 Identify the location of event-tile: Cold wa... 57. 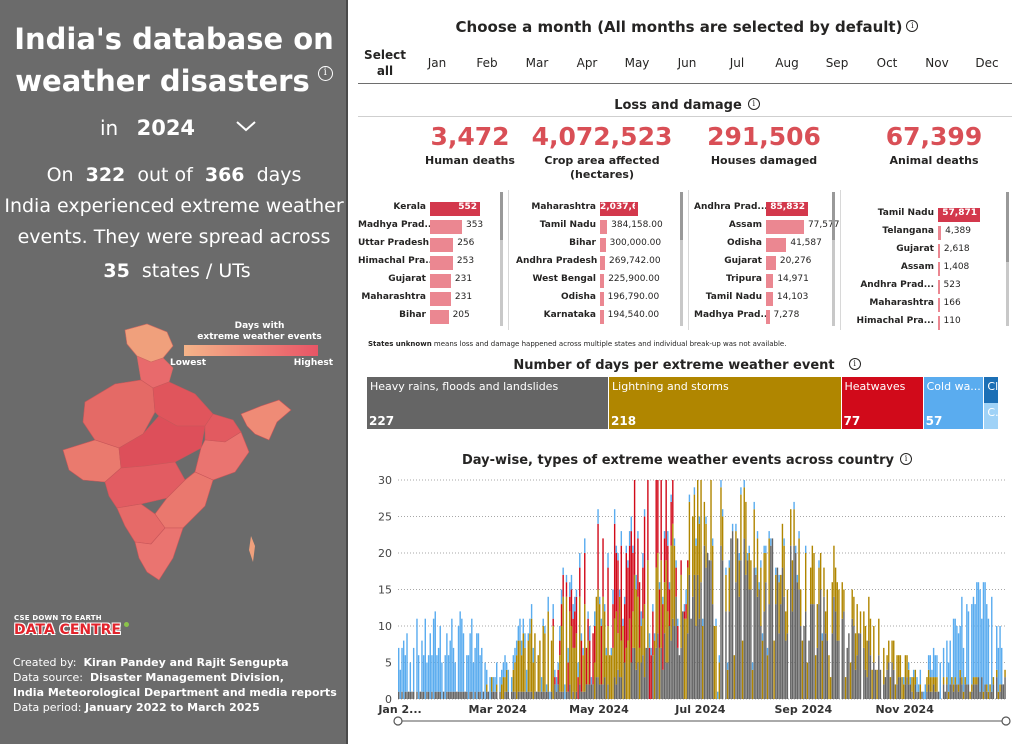
(954, 403).